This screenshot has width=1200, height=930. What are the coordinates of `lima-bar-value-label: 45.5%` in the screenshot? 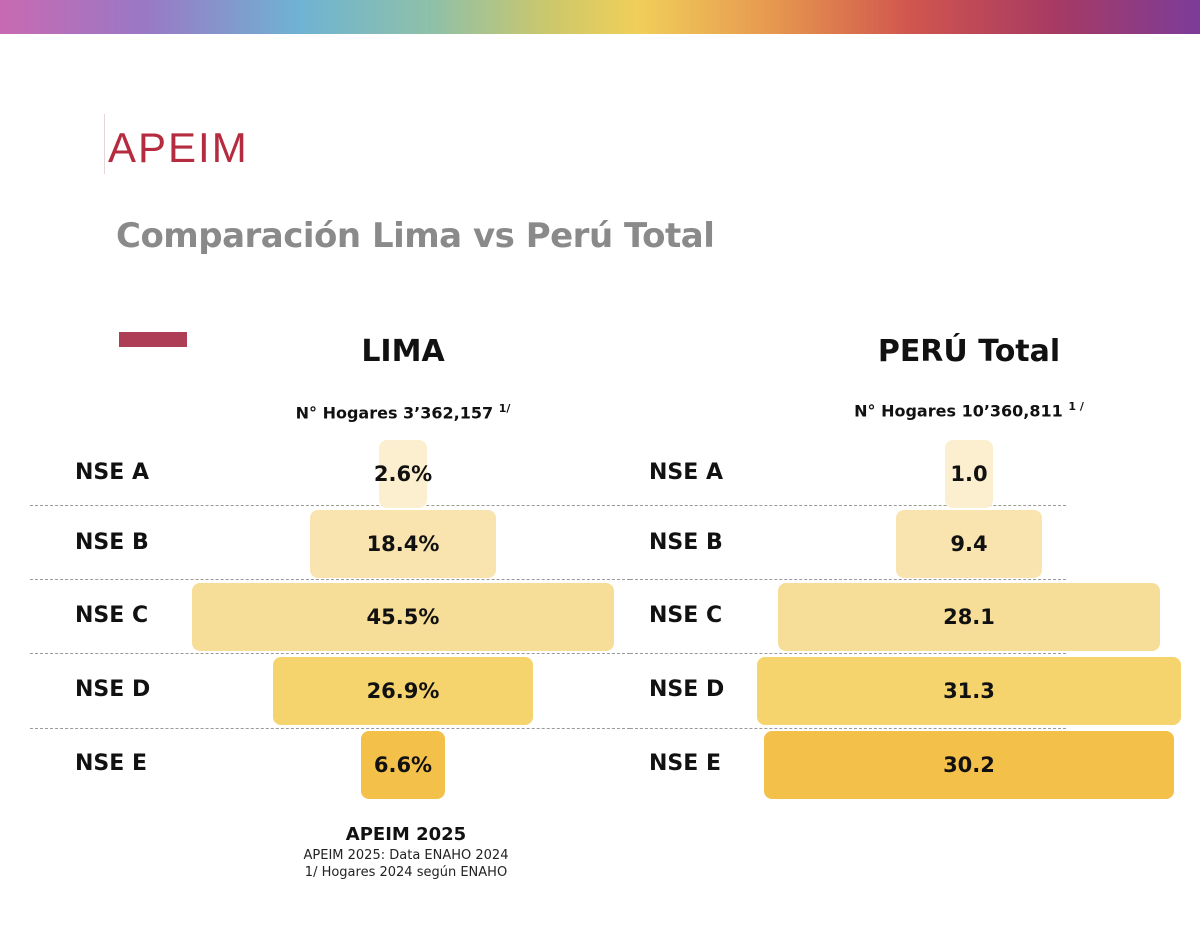 It's located at (403, 617).